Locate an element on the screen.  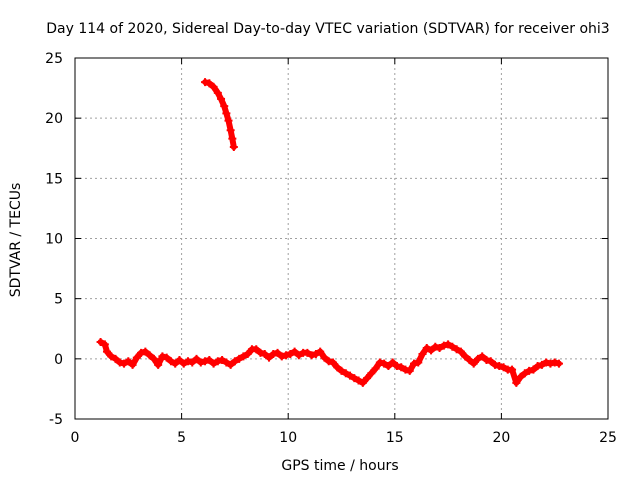
series-arc-high is located at coordinates (219, 115).